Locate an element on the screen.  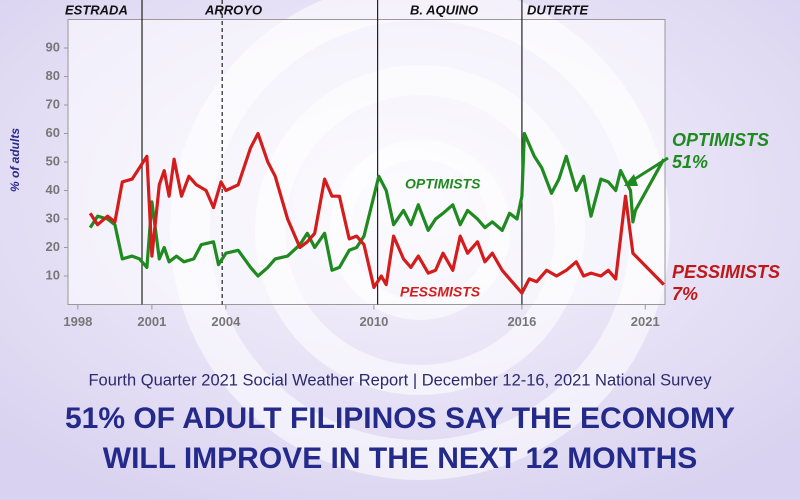
y-tick-label: 90 is located at coordinates (53, 46).